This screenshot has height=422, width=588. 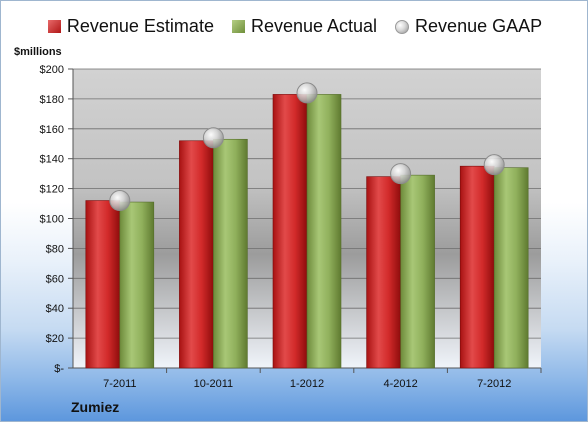 I want to click on y-tick-label: $120, so click(x=52, y=190).